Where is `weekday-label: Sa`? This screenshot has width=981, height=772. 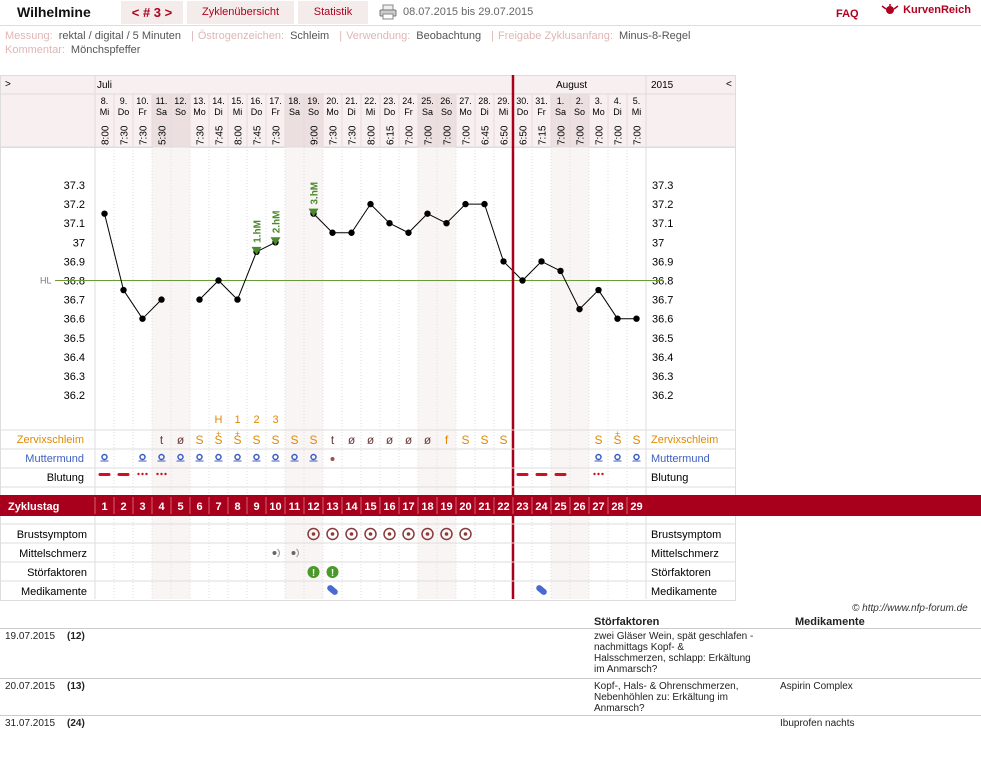 weekday-label: Sa is located at coordinates (427, 112).